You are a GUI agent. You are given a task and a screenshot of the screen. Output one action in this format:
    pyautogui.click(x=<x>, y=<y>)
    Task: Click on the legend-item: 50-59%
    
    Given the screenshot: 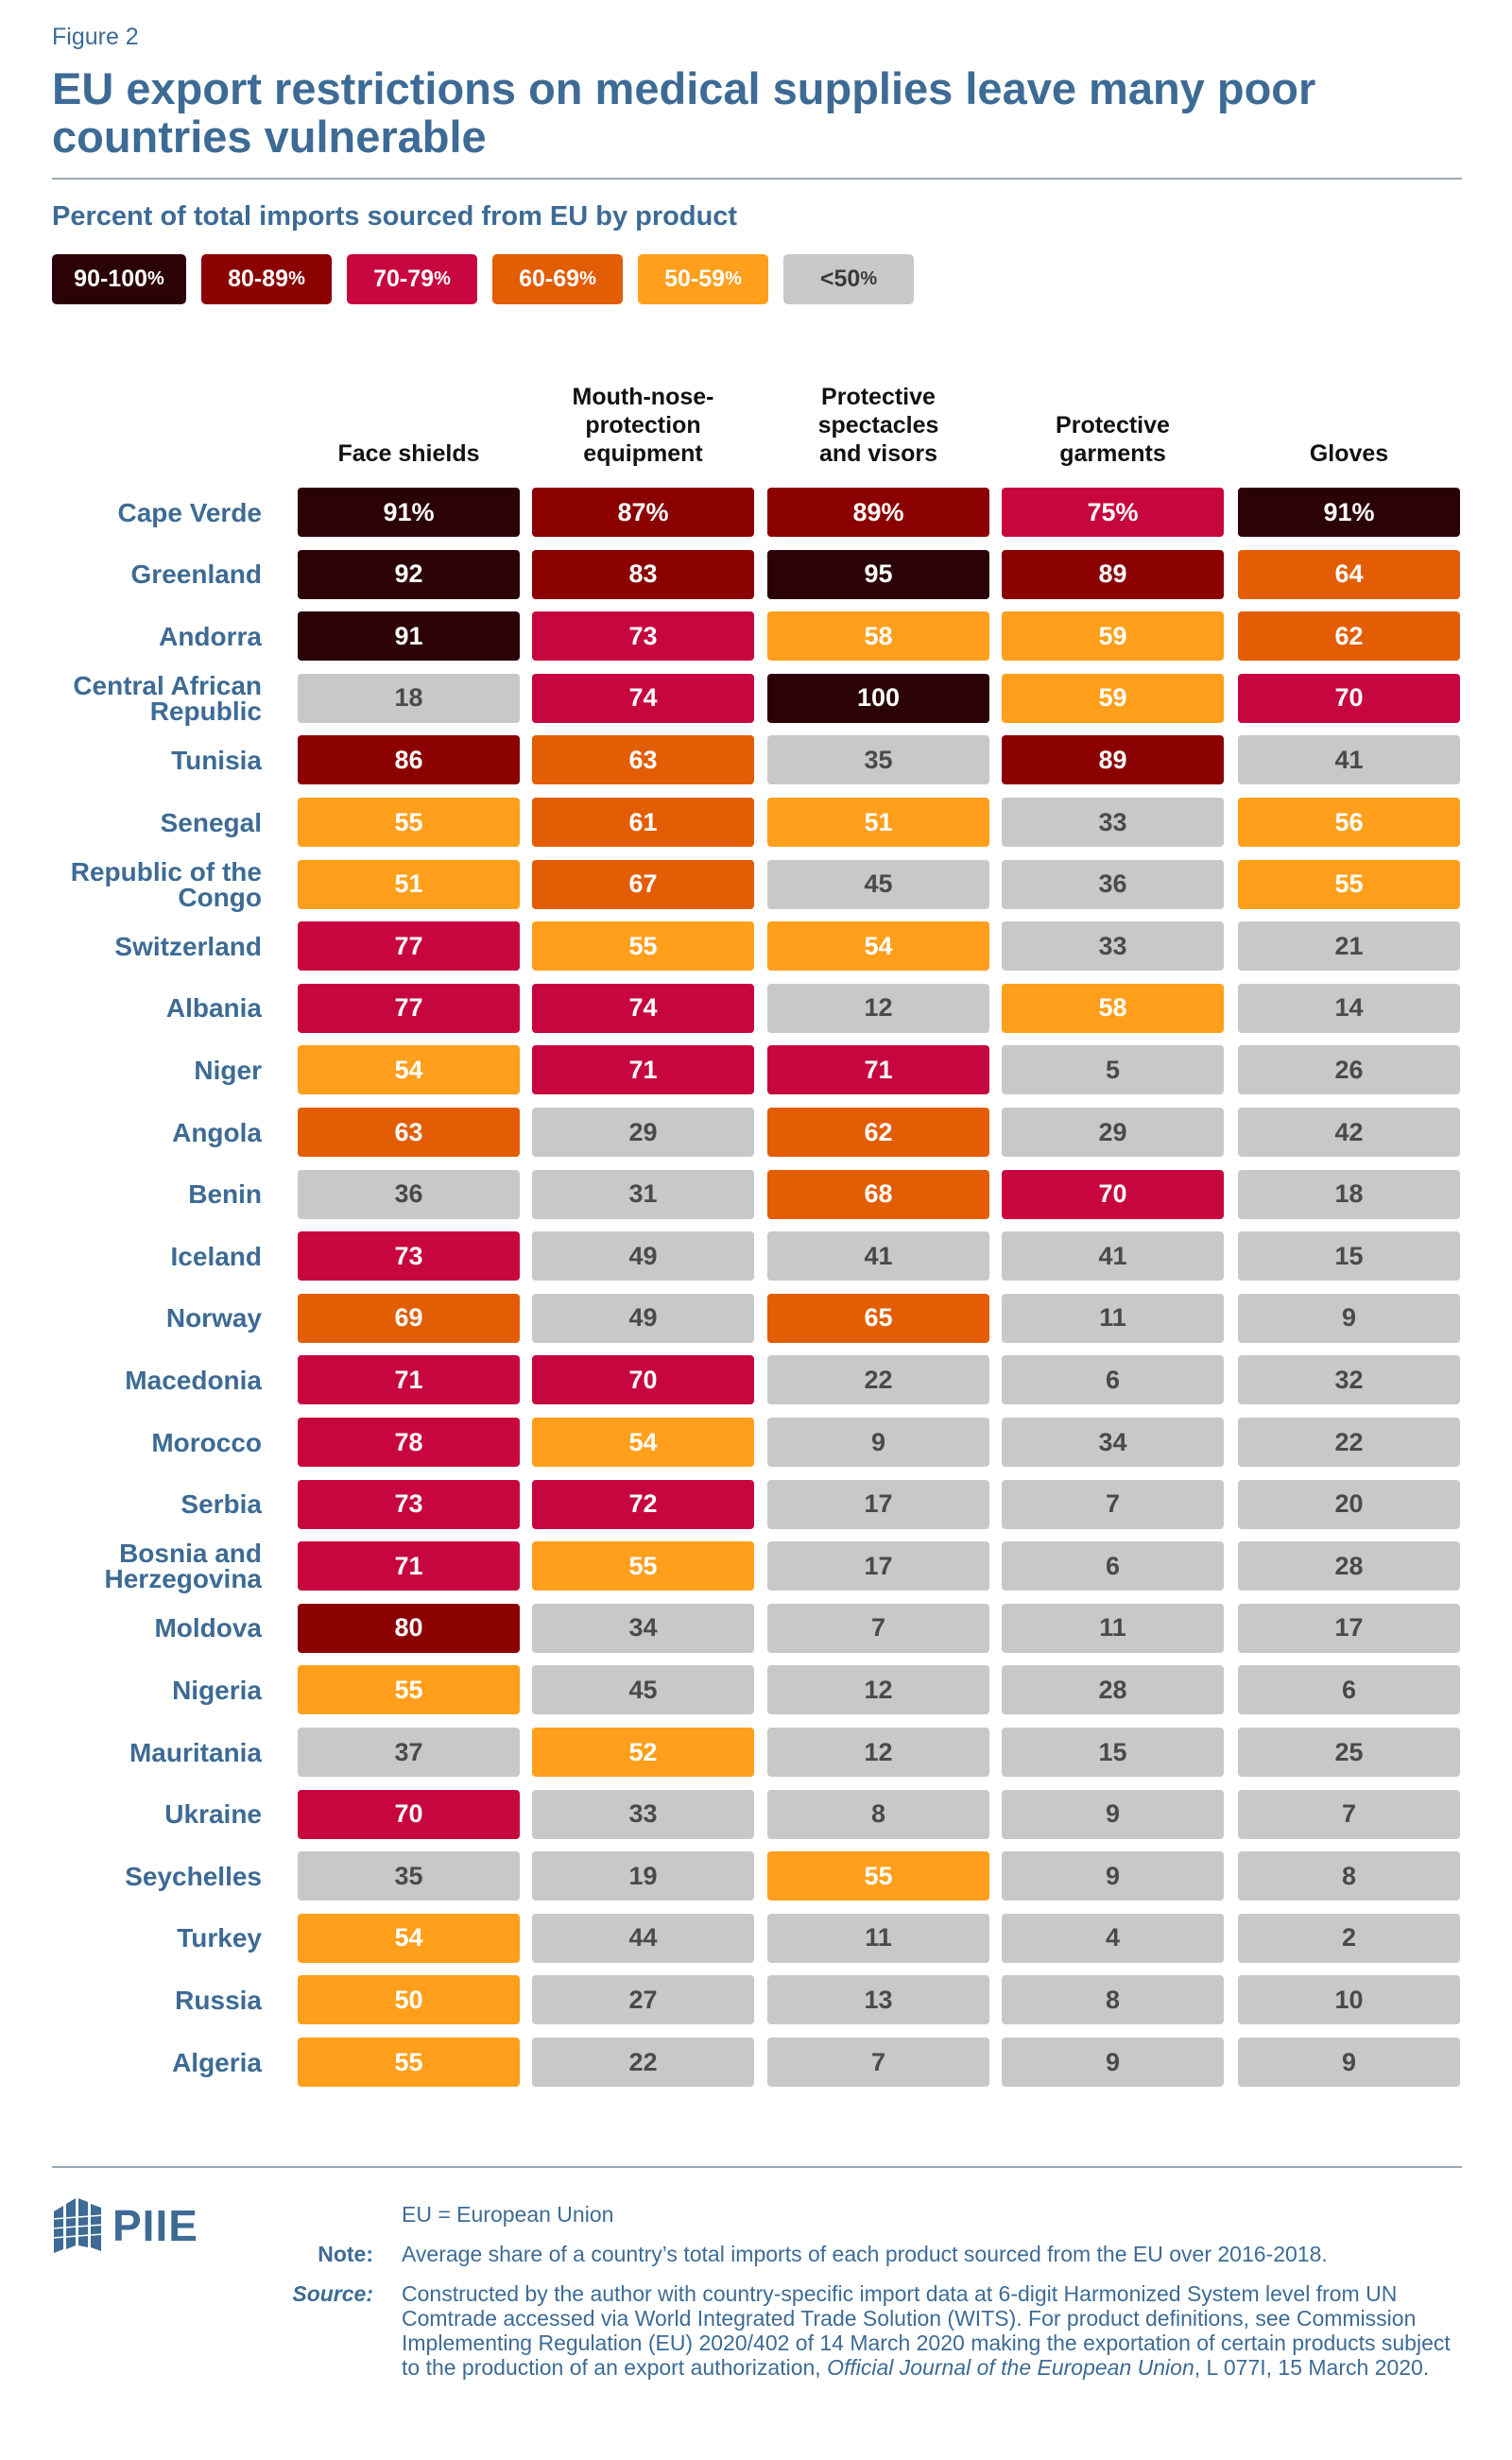 What is the action you would take?
    pyautogui.click(x=703, y=279)
    